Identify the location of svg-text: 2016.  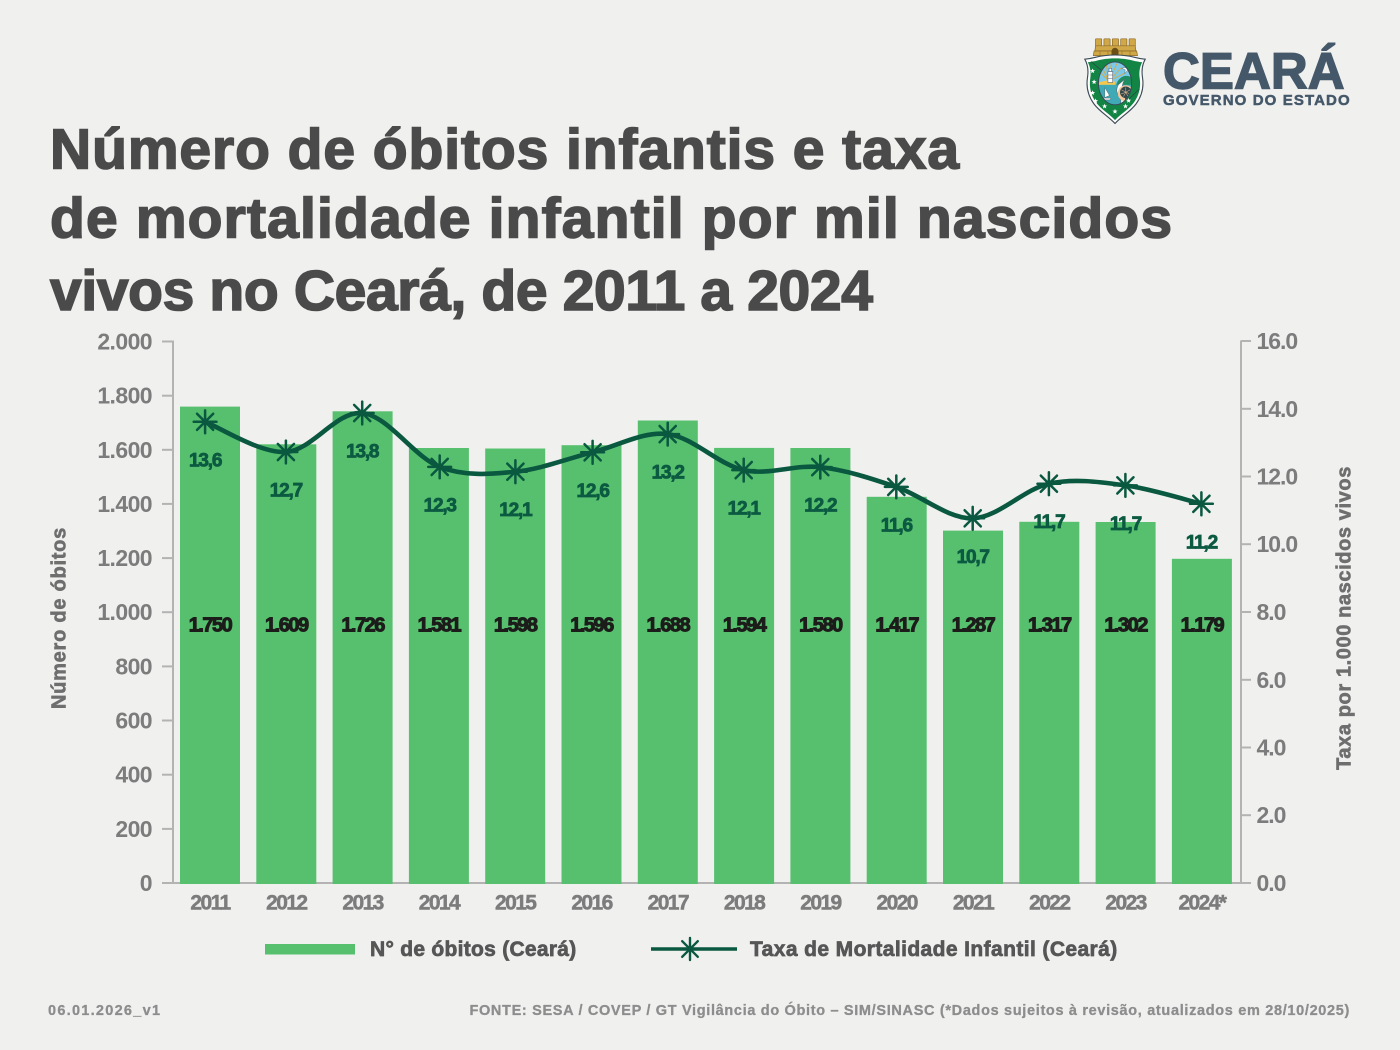
(591, 902).